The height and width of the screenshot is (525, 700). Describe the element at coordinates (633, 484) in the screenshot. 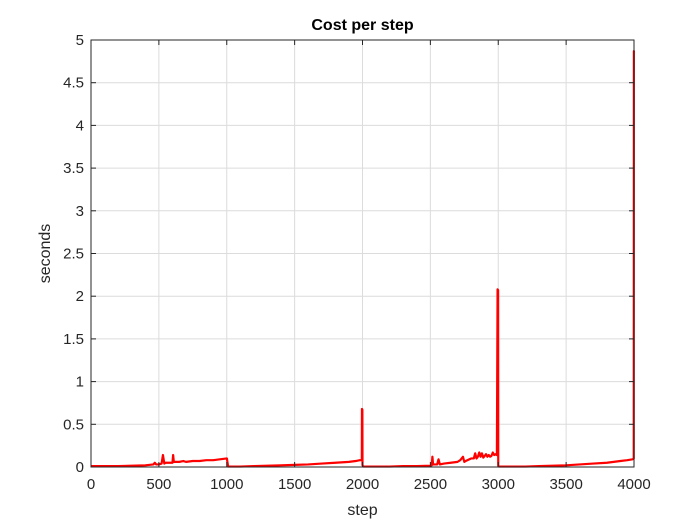

I see `x-tick-label: 4000` at that location.